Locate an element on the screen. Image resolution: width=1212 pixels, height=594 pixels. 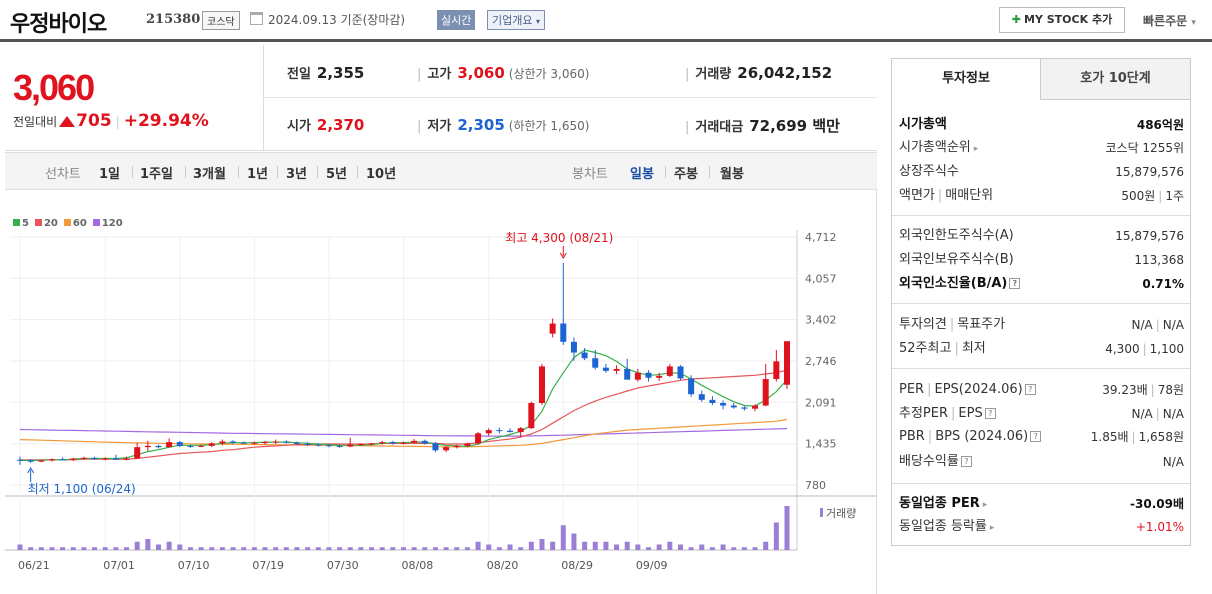
y-tick-label: 780 is located at coordinates (815, 485).